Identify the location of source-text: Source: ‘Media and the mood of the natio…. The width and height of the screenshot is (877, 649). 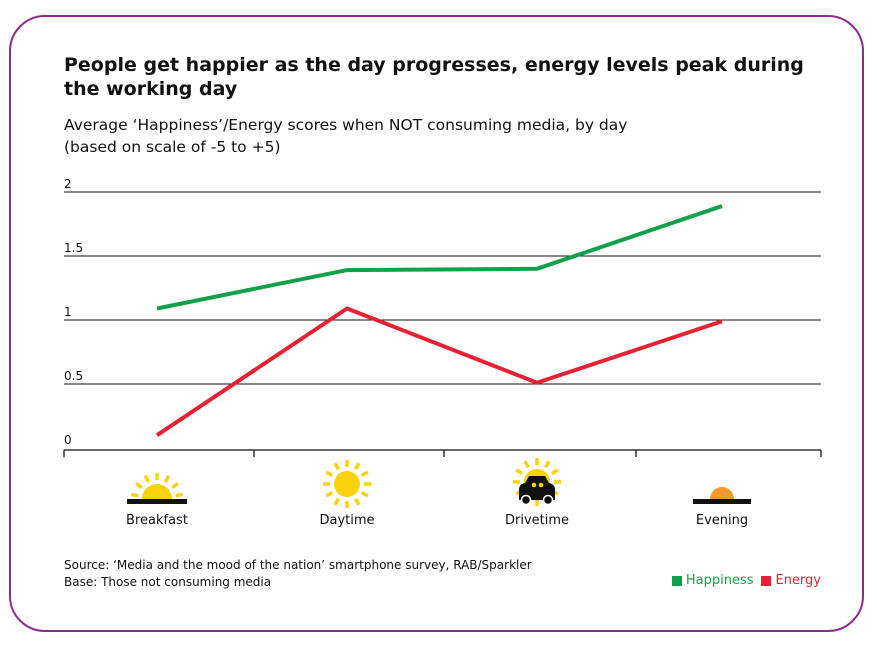
(298, 565).